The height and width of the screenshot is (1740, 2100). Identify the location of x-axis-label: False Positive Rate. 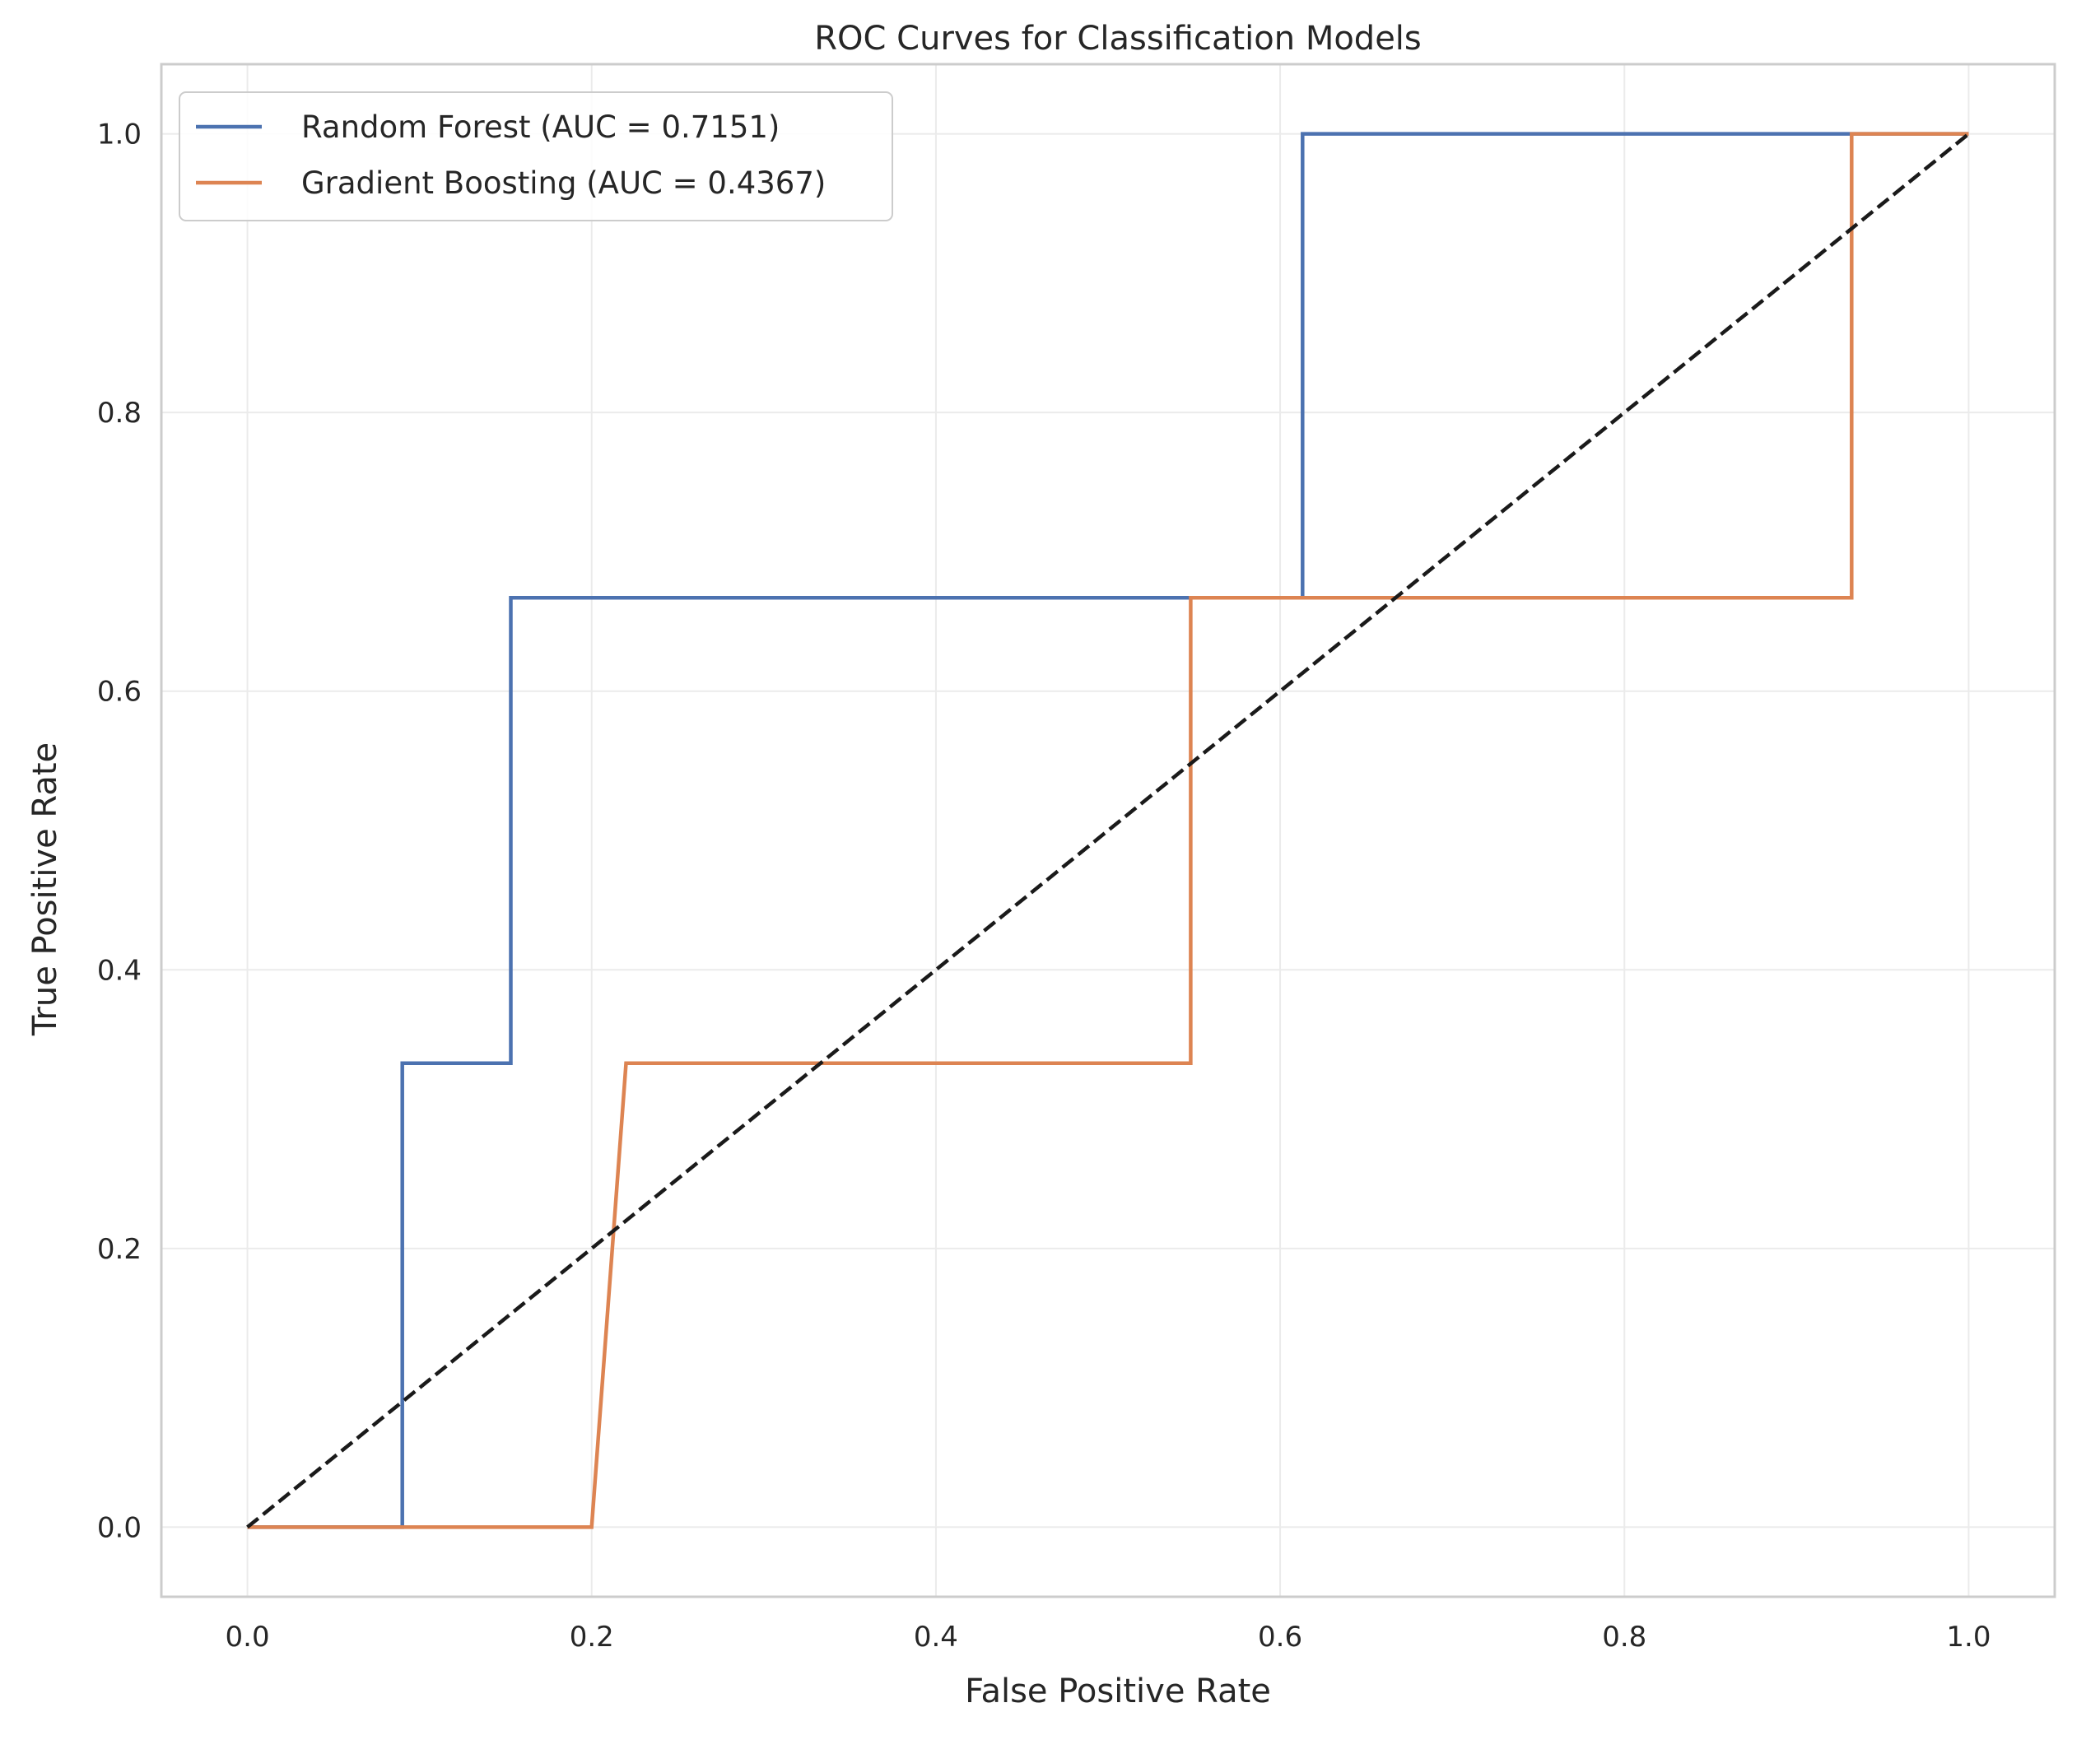
(1118, 1692).